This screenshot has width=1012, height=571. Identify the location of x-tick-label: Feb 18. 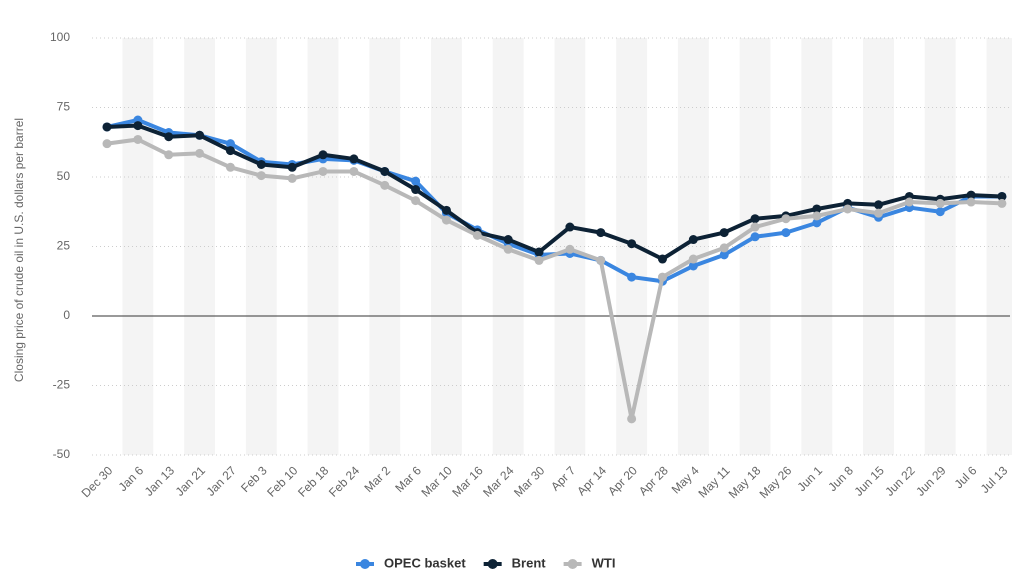
(313, 481).